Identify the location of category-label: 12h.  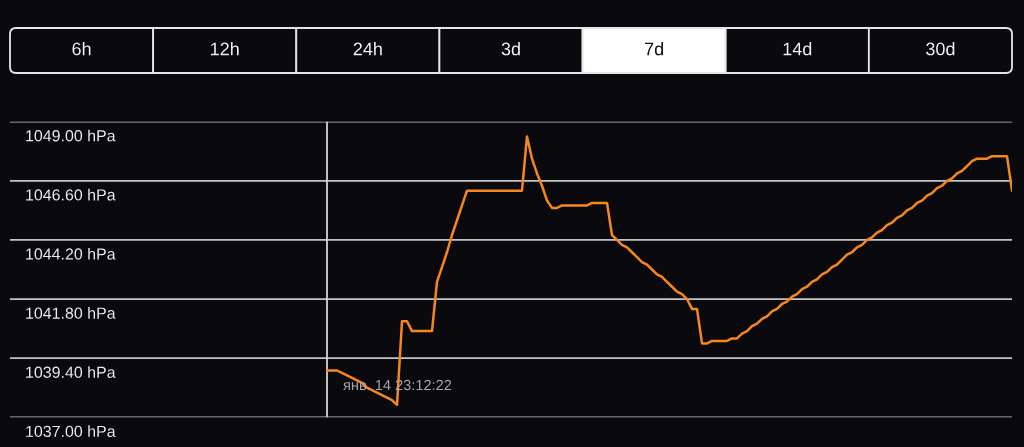
(225, 49).